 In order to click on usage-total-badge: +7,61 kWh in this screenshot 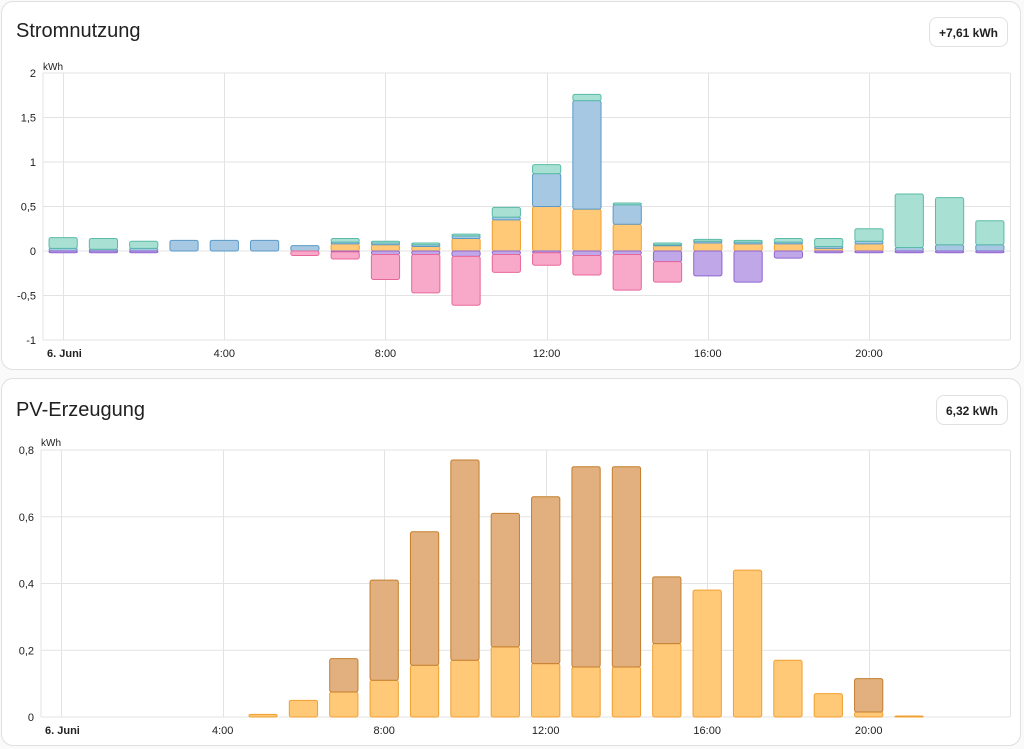, I will do `click(968, 32)`.